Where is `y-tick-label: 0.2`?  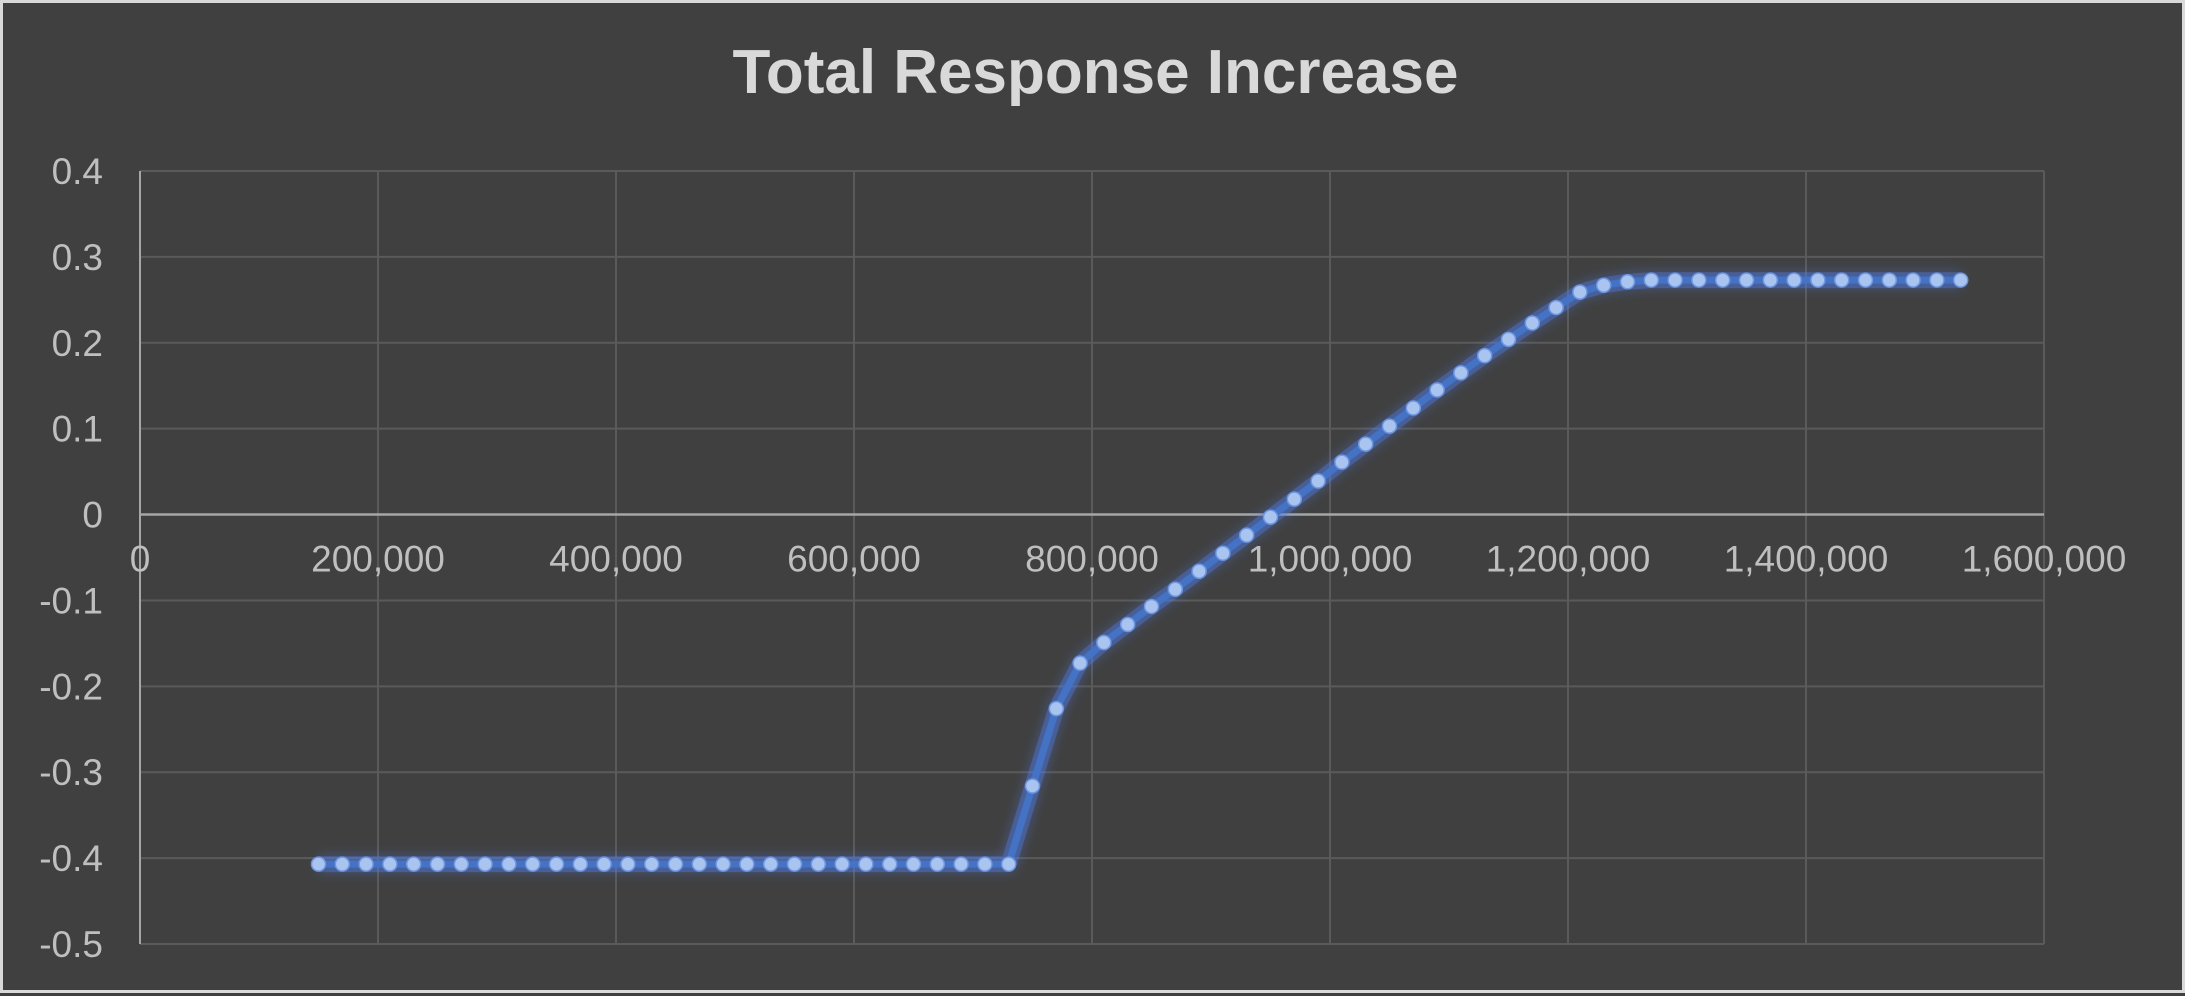
y-tick-label: 0.2 is located at coordinates (77, 343).